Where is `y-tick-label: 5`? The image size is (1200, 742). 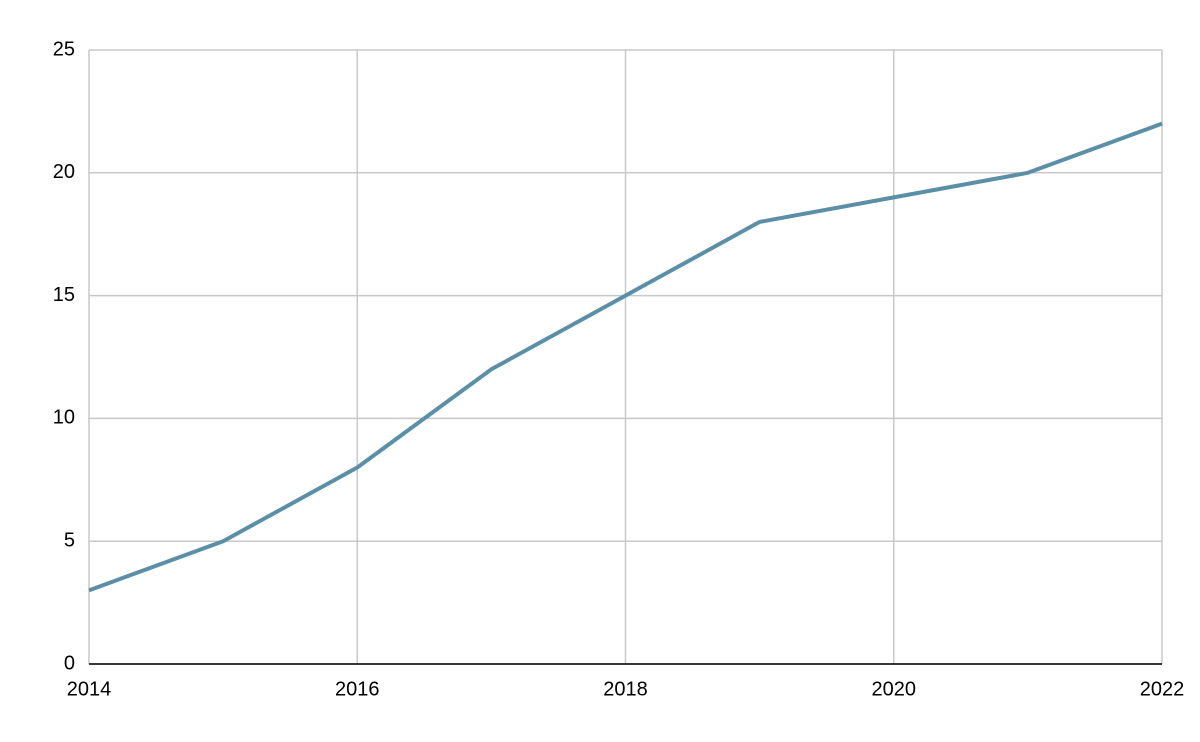 y-tick-label: 5 is located at coordinates (69, 540).